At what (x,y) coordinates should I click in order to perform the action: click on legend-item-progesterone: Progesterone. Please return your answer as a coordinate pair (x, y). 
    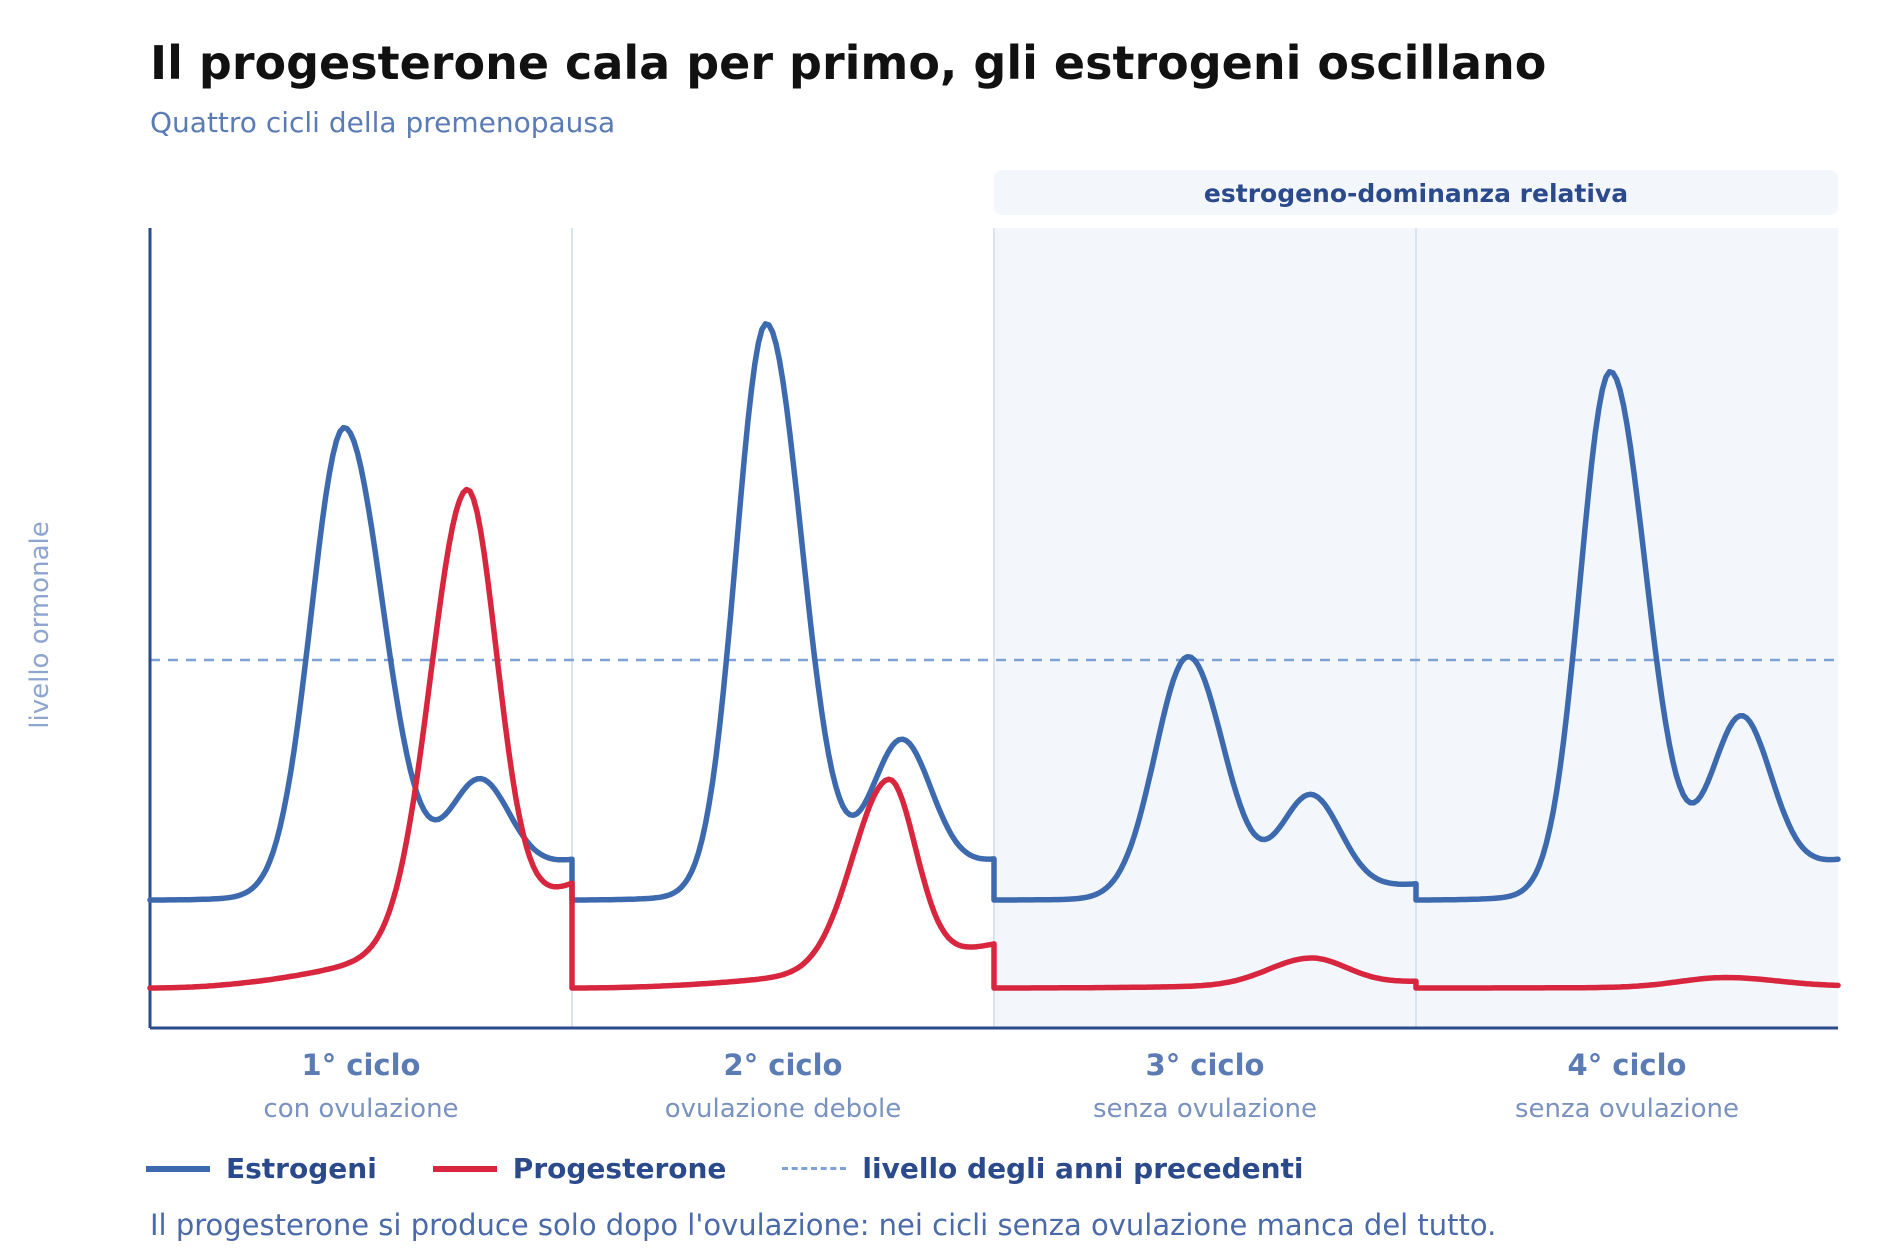
    Looking at the image, I should click on (579, 1168).